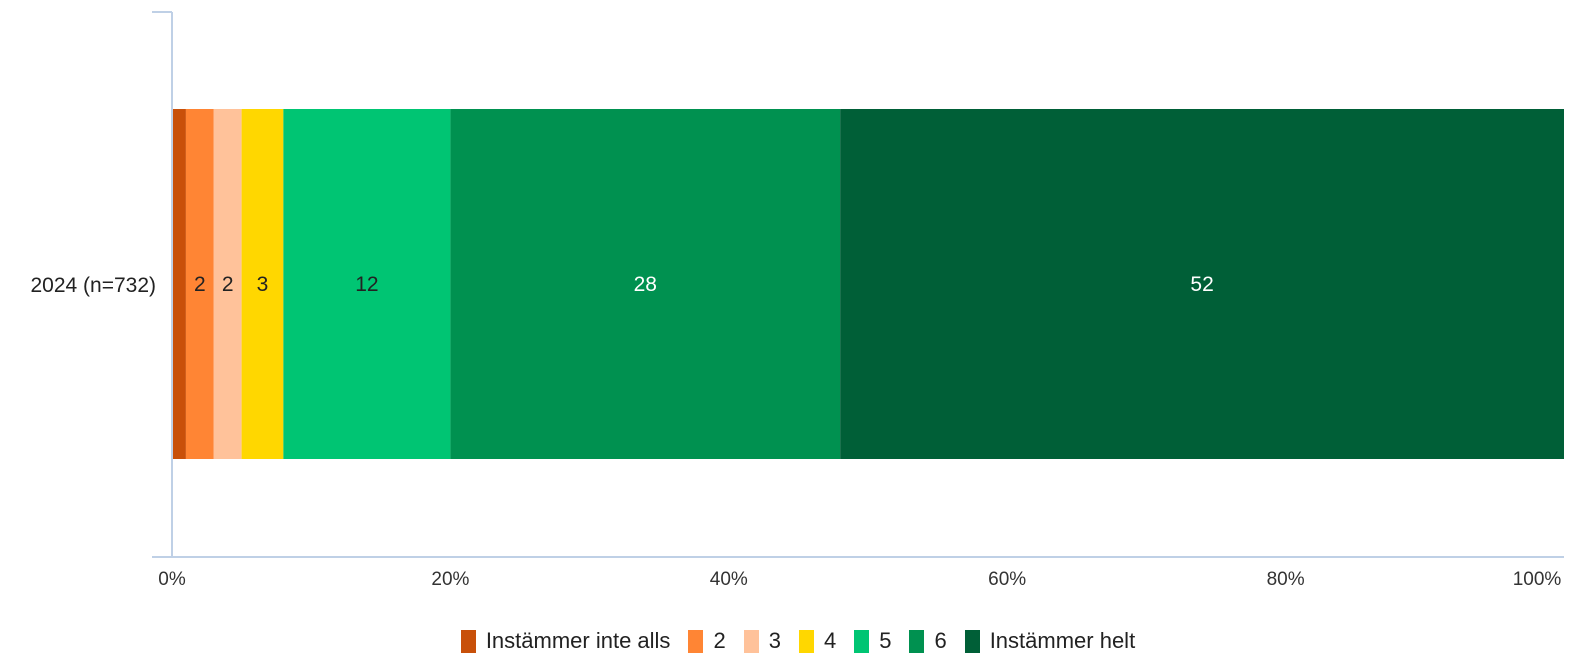 This screenshot has width=1596, height=665. I want to click on legend-item: 5, so click(872, 641).